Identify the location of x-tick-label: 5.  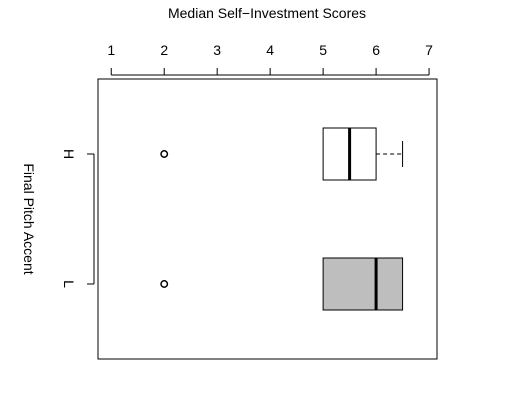
(323, 50).